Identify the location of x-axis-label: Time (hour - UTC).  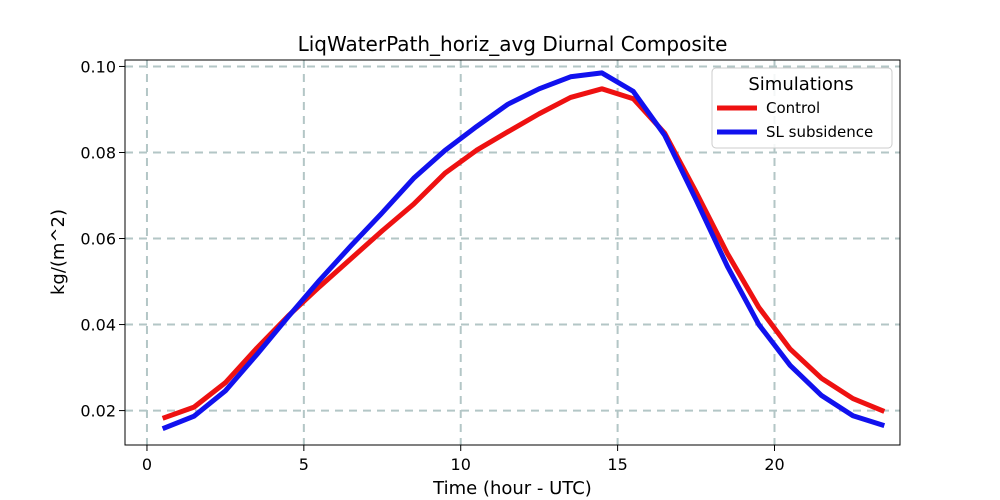
(512, 488).